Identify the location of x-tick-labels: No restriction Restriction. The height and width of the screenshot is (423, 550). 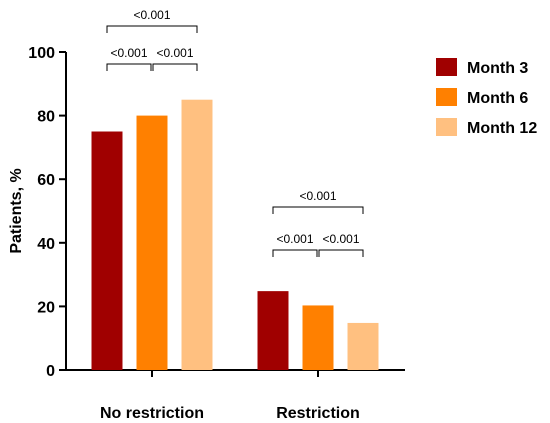
(230, 413).